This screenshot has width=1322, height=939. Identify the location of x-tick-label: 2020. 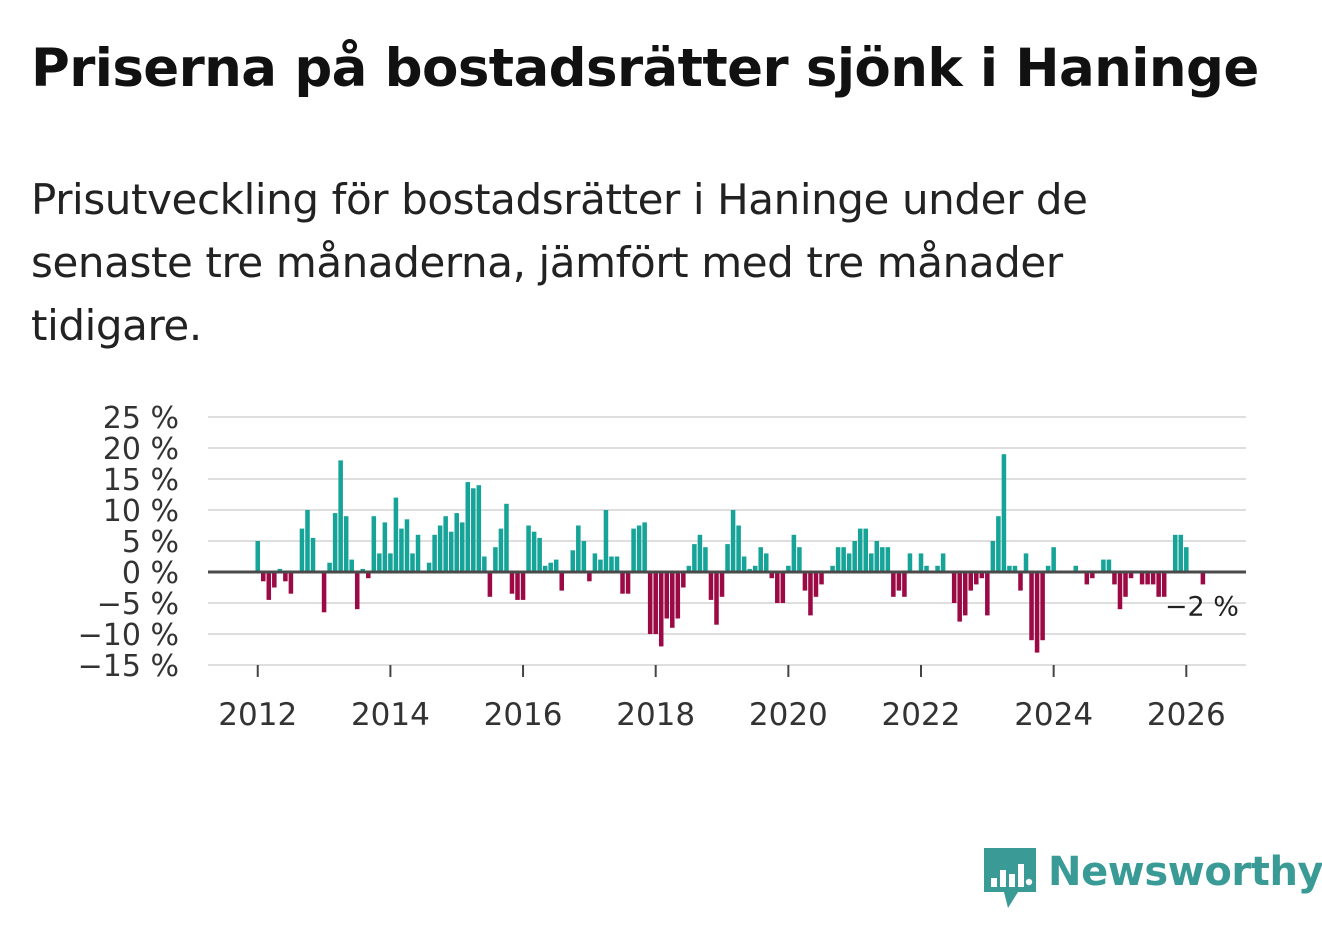
(788, 715).